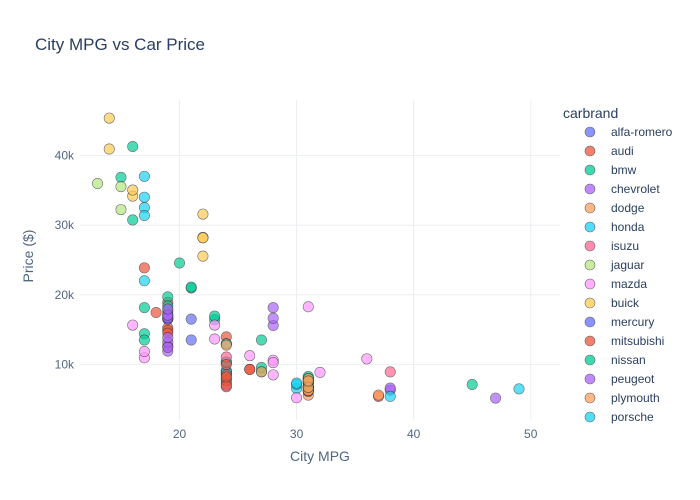 The image size is (700, 500). I want to click on legend-item-plymouth: plymouth, so click(622, 398).